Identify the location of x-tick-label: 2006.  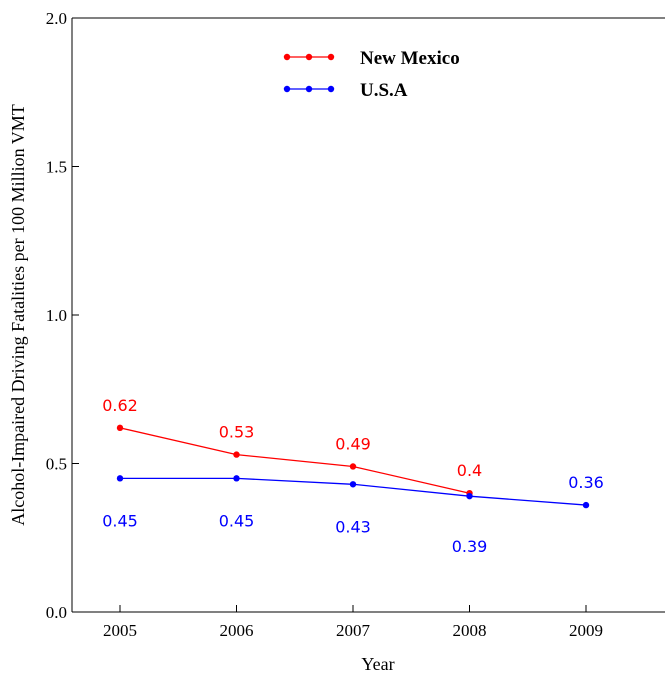
(237, 630).